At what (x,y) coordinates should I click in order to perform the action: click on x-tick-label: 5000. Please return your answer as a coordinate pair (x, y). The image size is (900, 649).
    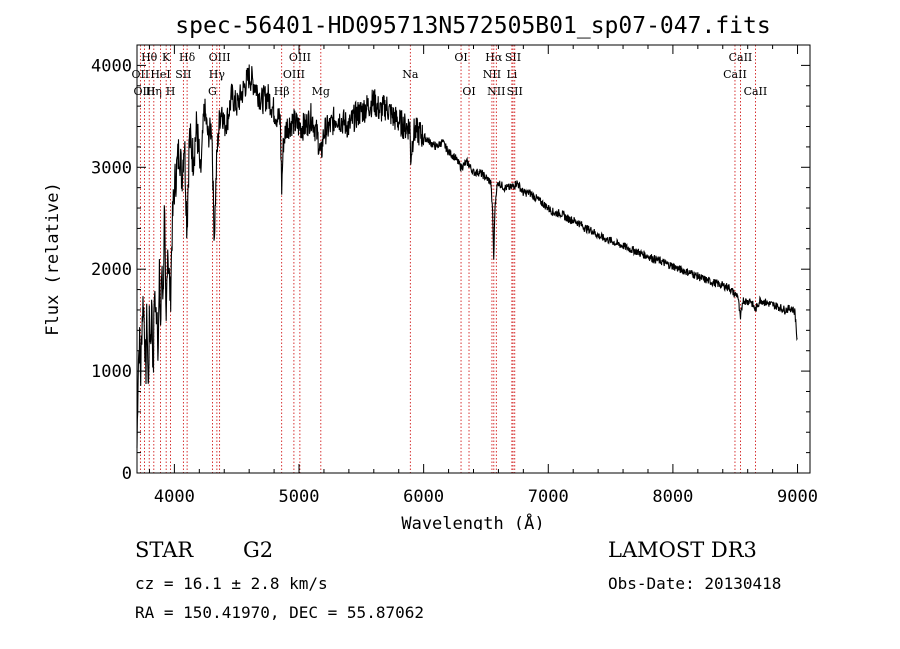
    Looking at the image, I should click on (299, 497).